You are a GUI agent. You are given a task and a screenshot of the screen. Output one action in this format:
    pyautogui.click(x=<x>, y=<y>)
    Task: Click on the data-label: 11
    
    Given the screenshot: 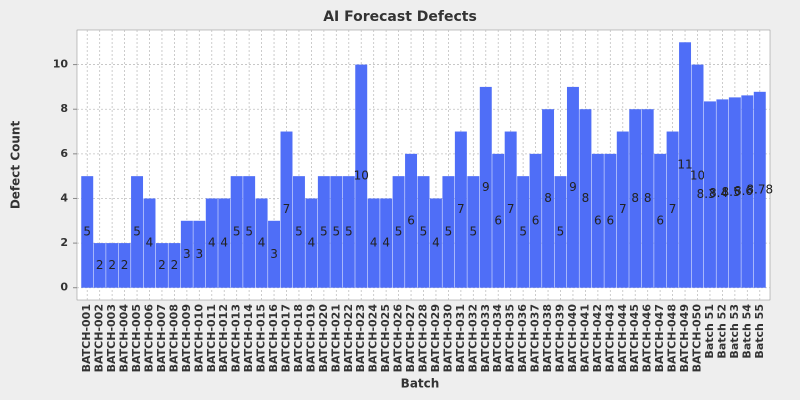 What is the action you would take?
    pyautogui.click(x=684, y=165)
    